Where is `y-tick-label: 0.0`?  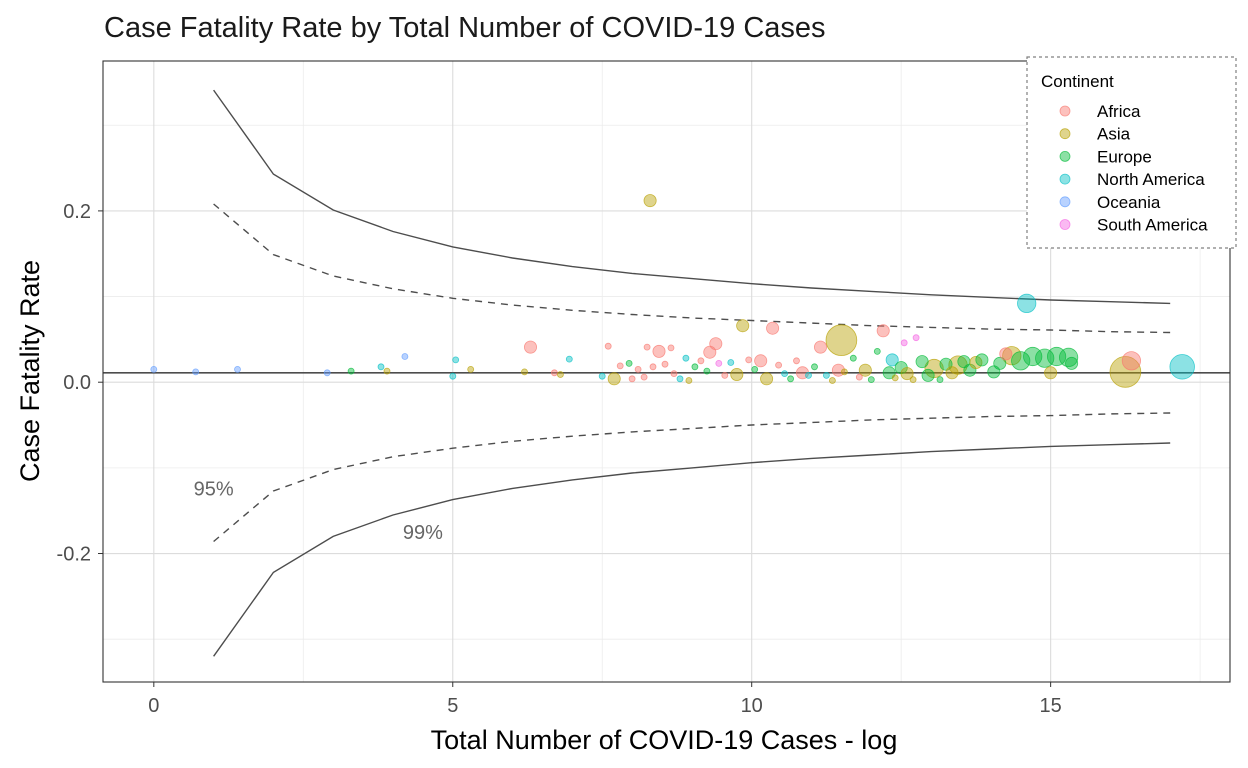 y-tick-label: 0.0 is located at coordinates (77, 383).